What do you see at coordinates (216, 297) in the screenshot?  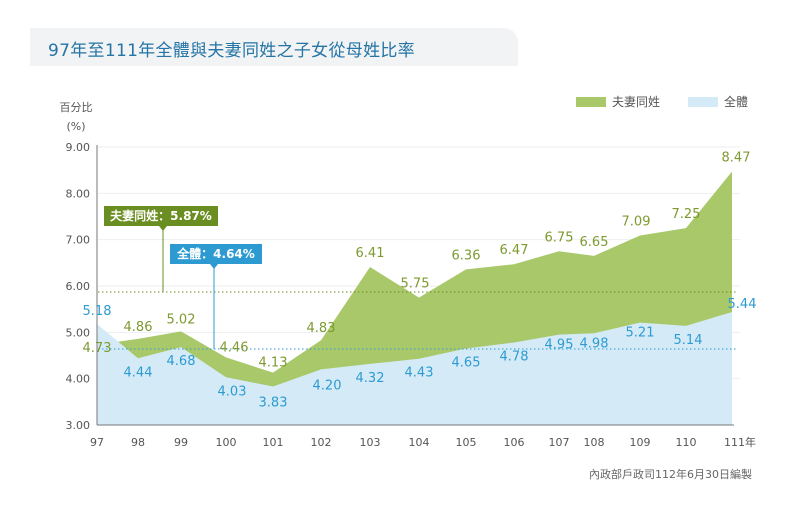 I see `callout-overall: 全體：4.64%` at bounding box center [216, 297].